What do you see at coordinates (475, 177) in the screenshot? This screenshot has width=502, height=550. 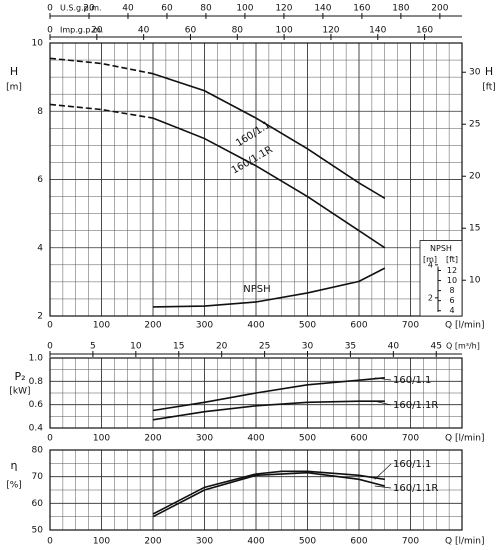 I see `y2-tick-label: 20` at bounding box center [475, 177].